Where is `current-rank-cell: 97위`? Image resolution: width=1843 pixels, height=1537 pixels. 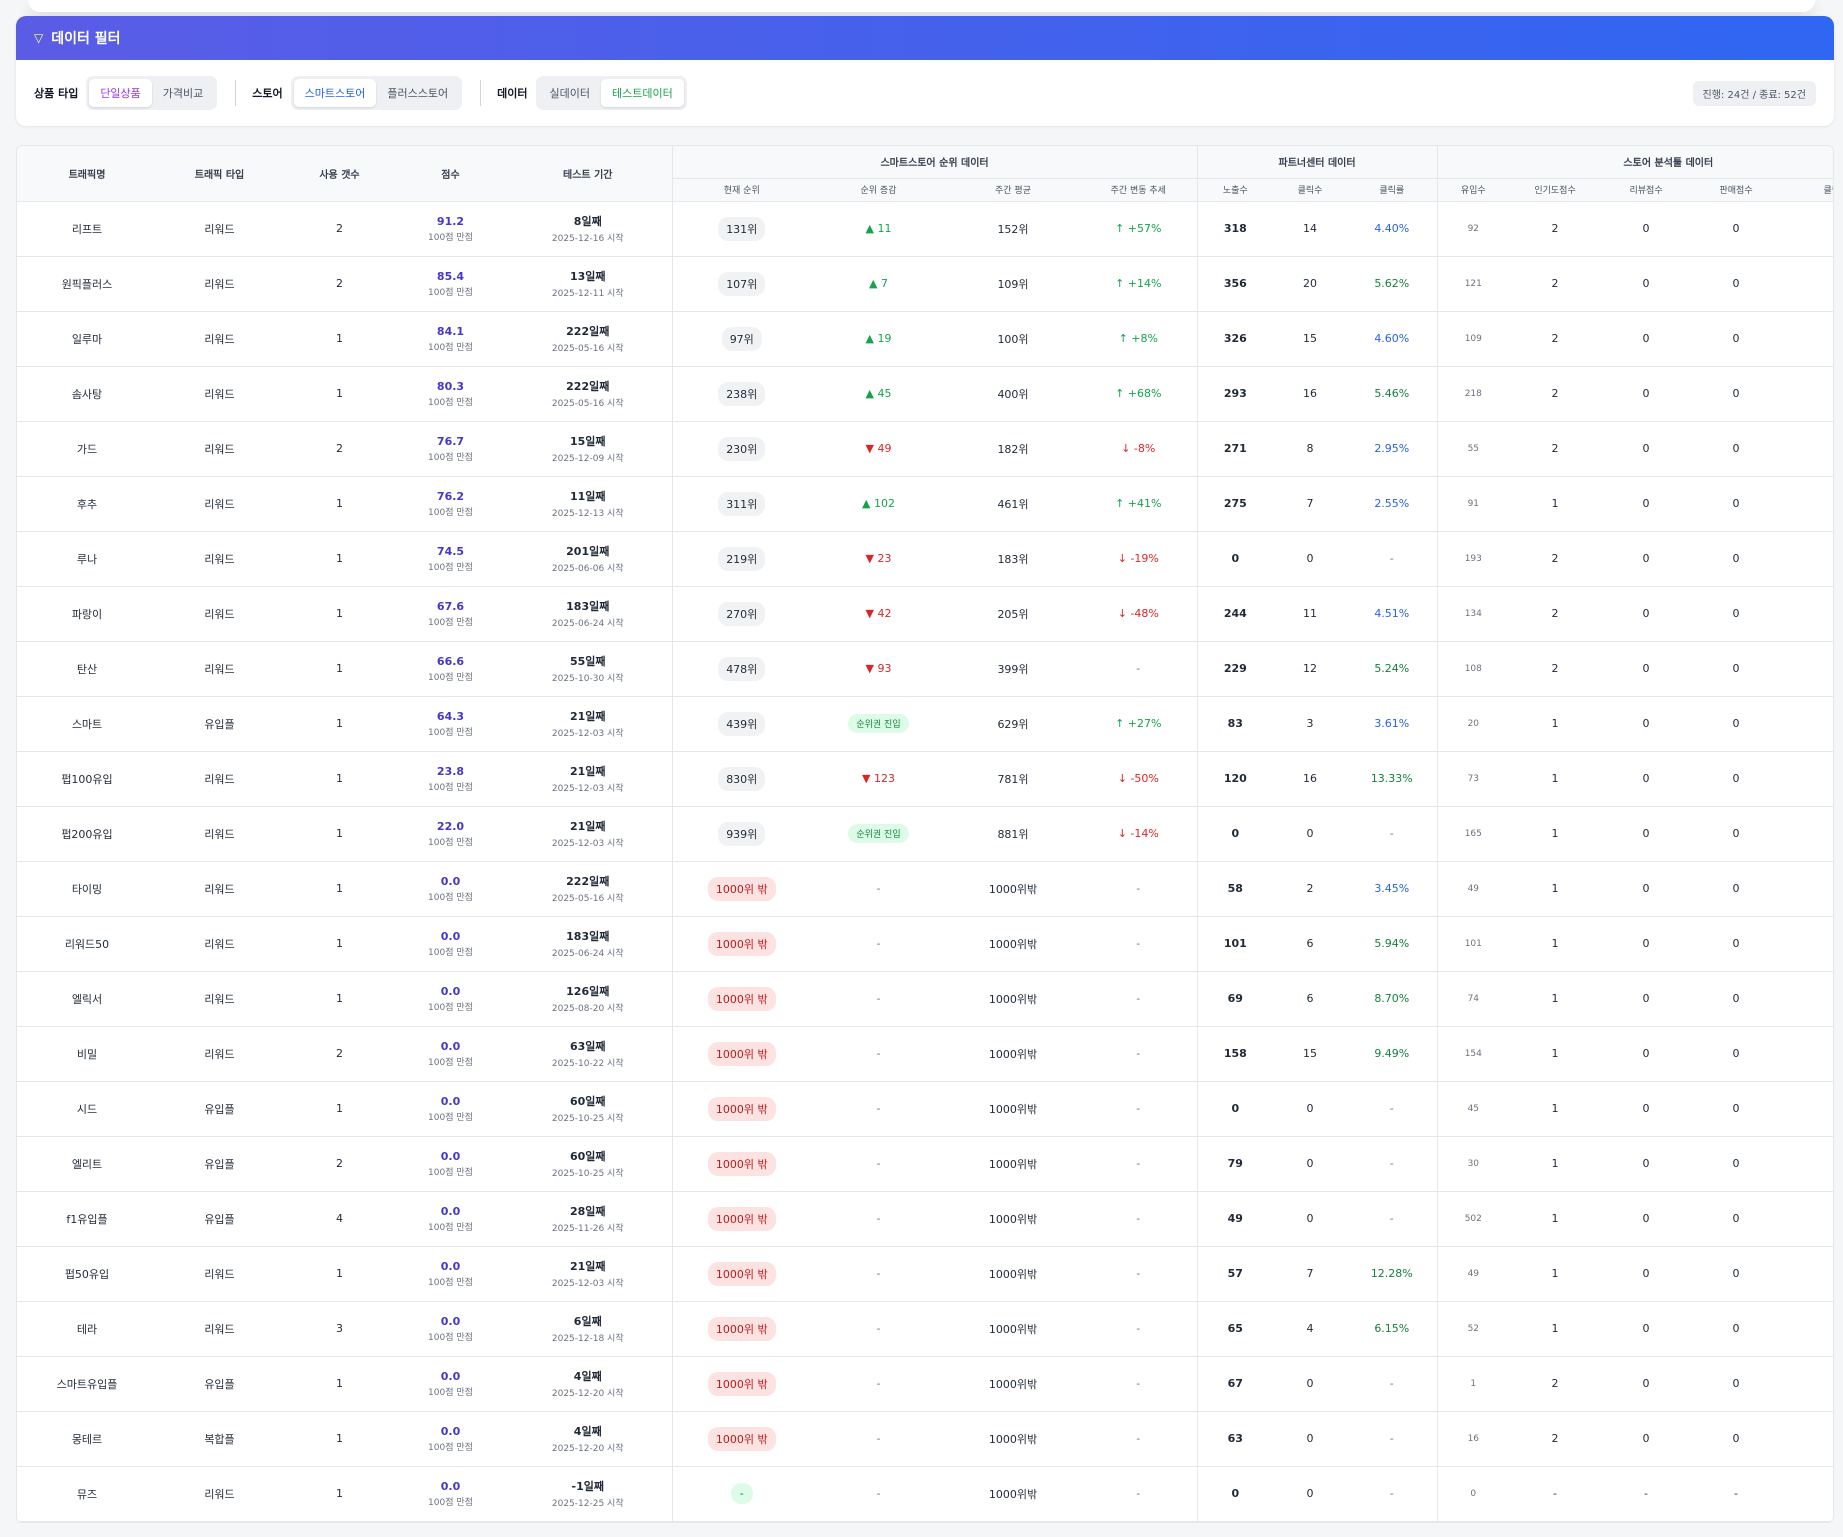 current-rank-cell: 97위 is located at coordinates (741, 339).